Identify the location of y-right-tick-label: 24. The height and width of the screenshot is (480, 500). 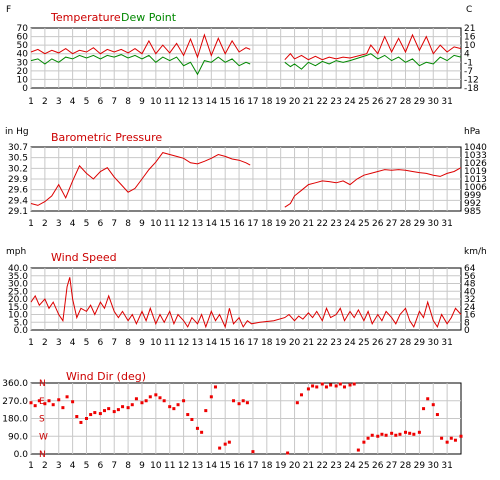
(470, 308).